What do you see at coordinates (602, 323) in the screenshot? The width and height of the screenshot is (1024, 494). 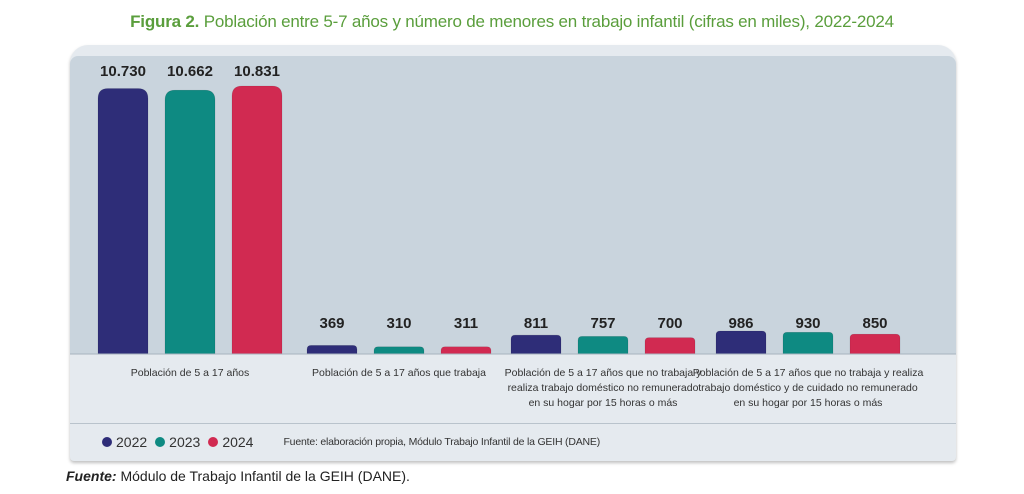 I see `value-label-2023-3: 757` at bounding box center [602, 323].